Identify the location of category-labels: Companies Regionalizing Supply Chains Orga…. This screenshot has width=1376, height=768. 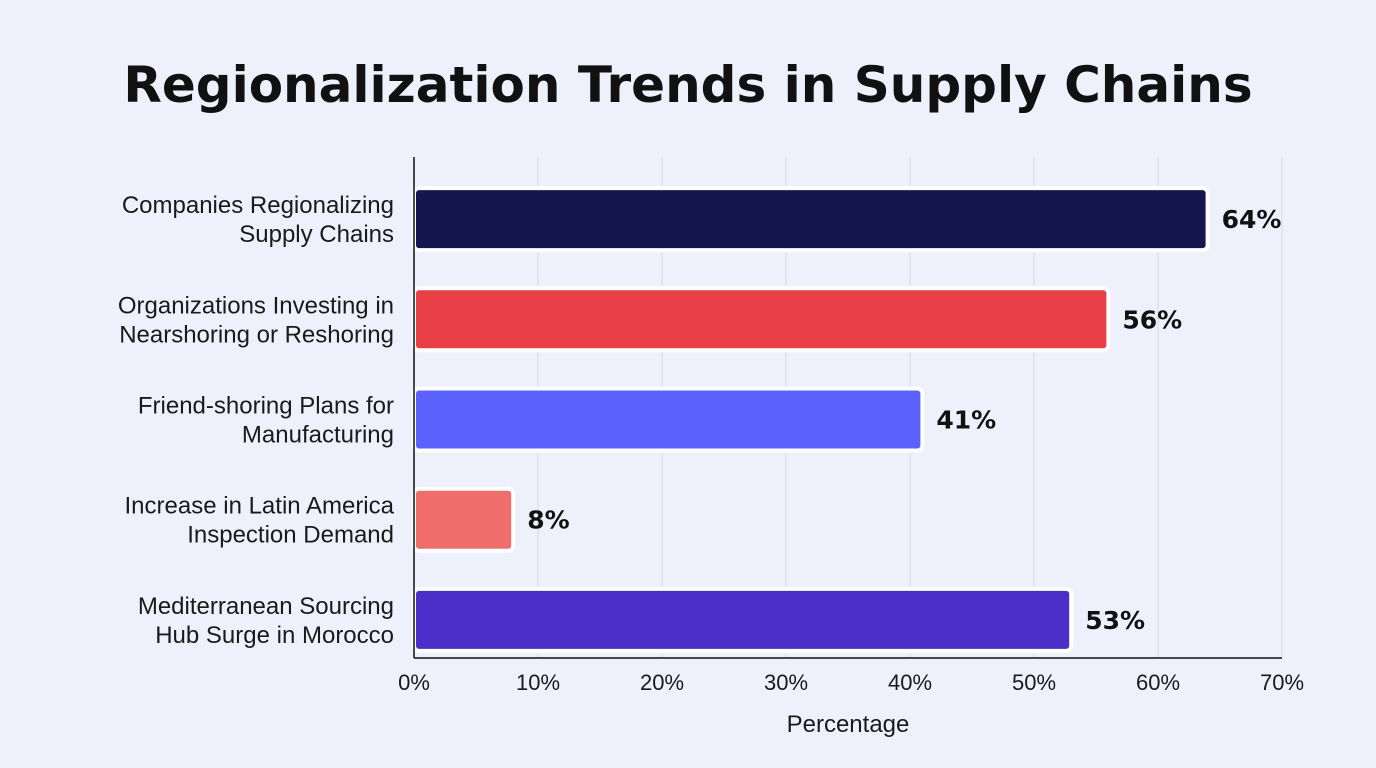
(256, 420).